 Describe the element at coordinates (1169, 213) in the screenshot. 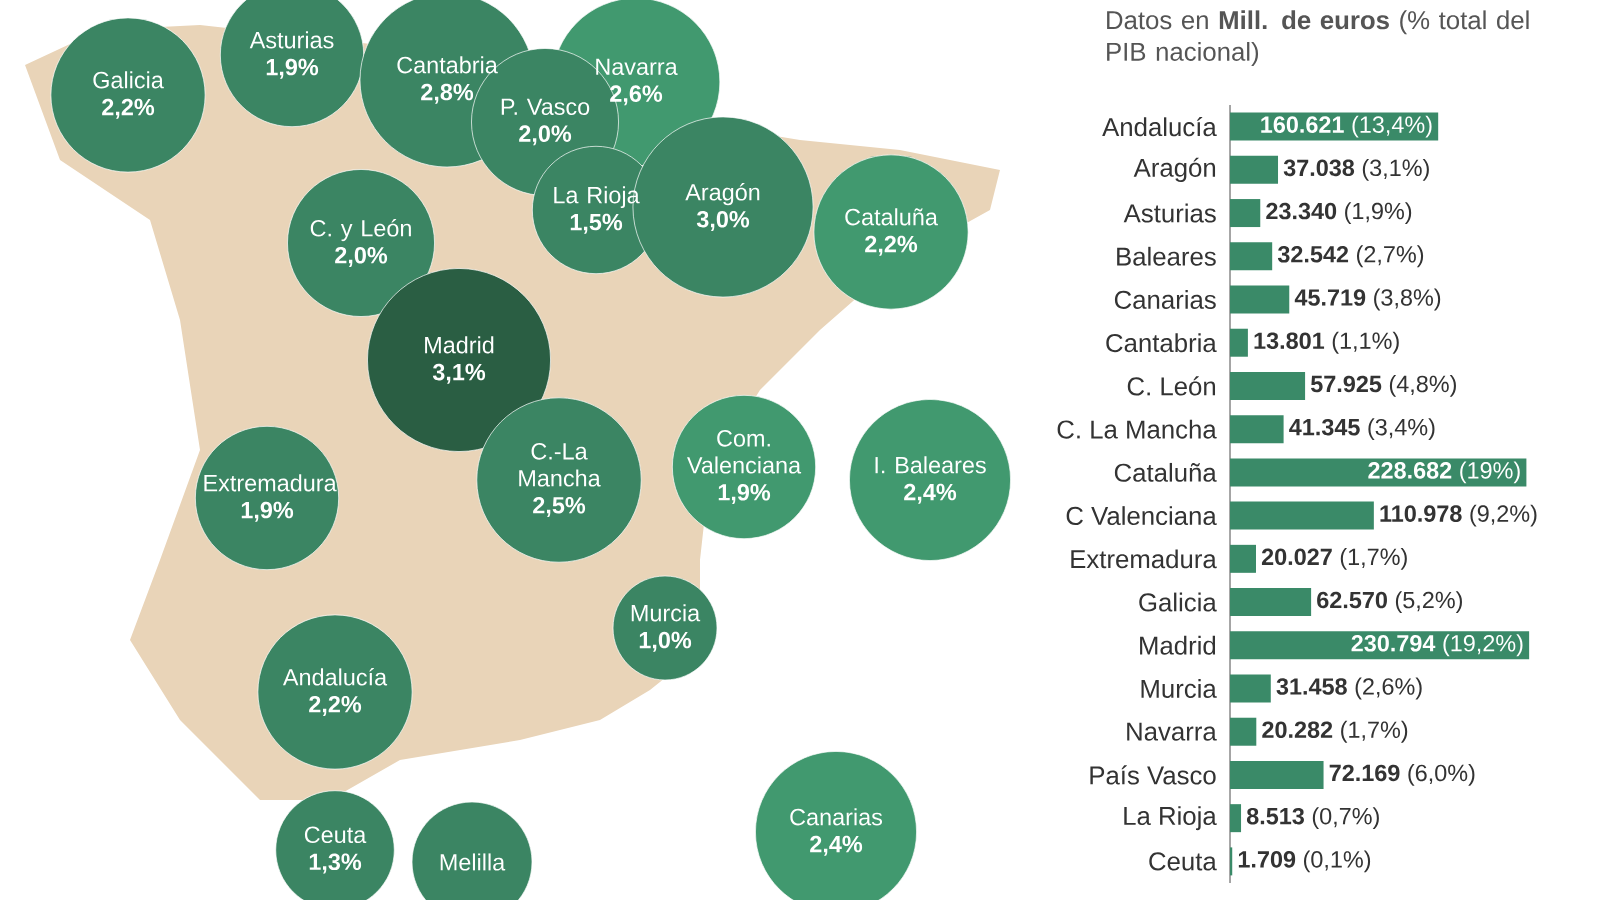

I see `y-tick-label: Asturias` at that location.